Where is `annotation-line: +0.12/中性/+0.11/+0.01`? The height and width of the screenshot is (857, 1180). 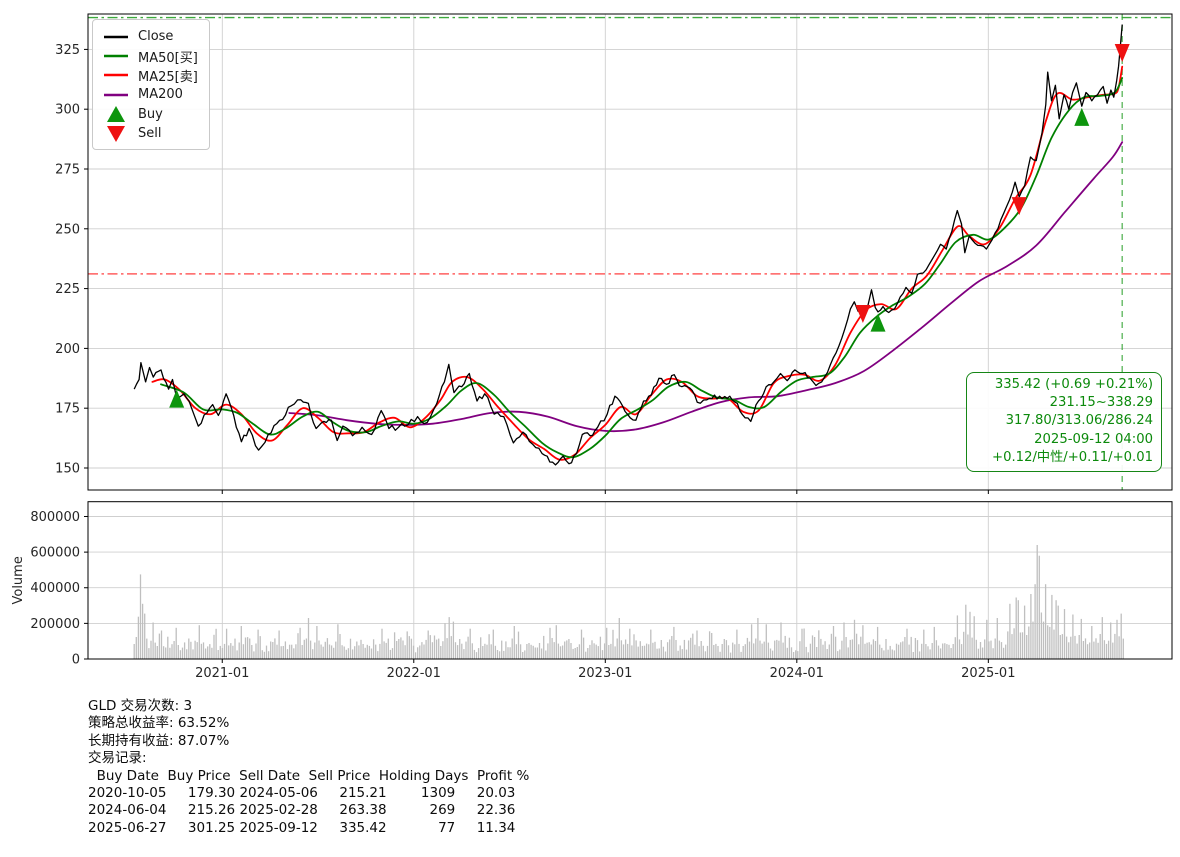
annotation-line: +0.12/中性/+0.11/+0.01 is located at coordinates (1072, 457).